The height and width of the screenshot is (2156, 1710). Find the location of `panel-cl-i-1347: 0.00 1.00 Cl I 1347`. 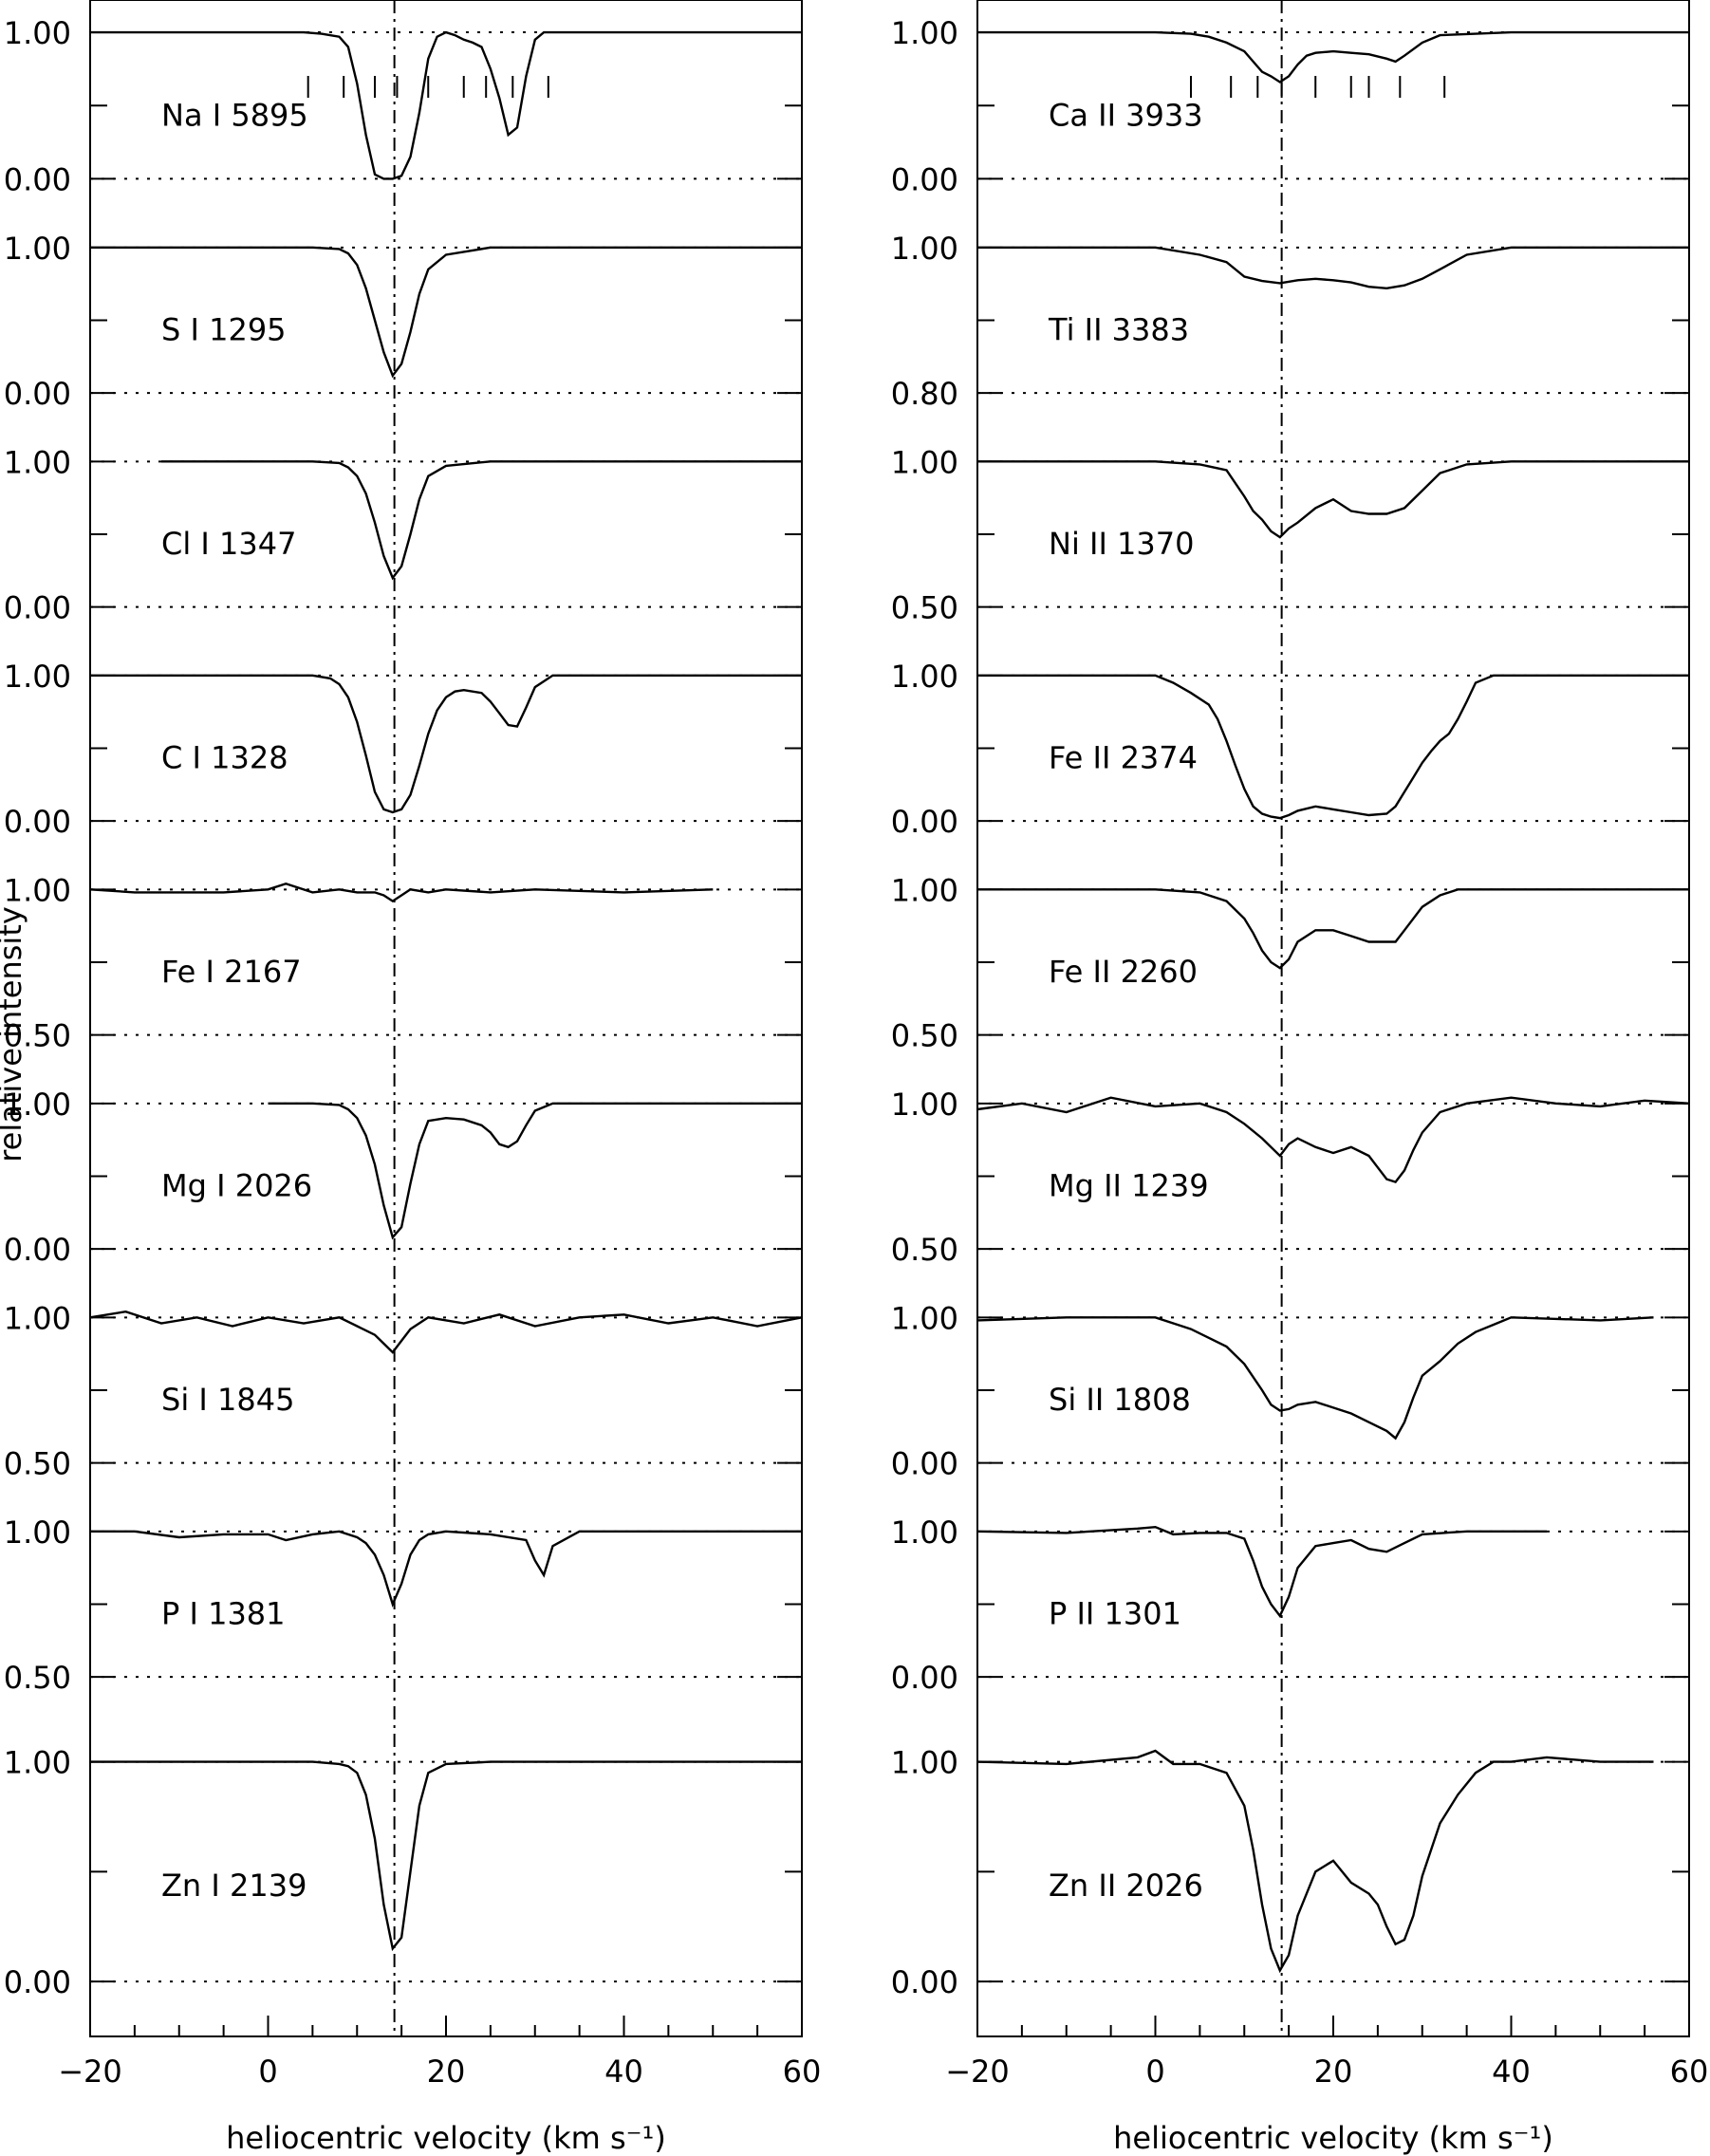

panel-cl-i-1347: 0.00 1.00 Cl I 1347 is located at coordinates (403, 535).